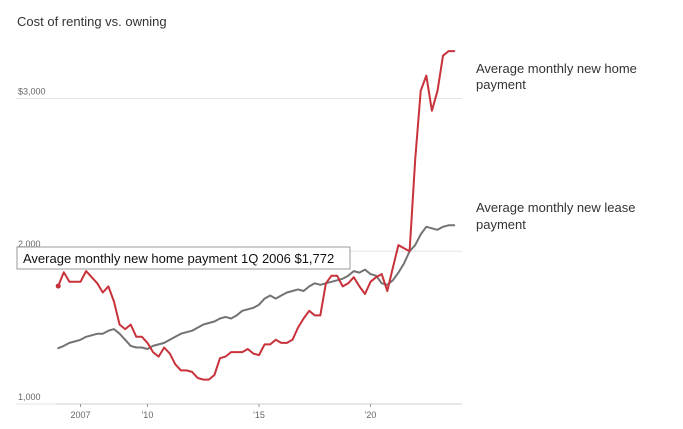 Image resolution: width=683 pixels, height=429 pixels. I want to click on series-label-new-home-payment: Average monthly new home, so click(556, 68).